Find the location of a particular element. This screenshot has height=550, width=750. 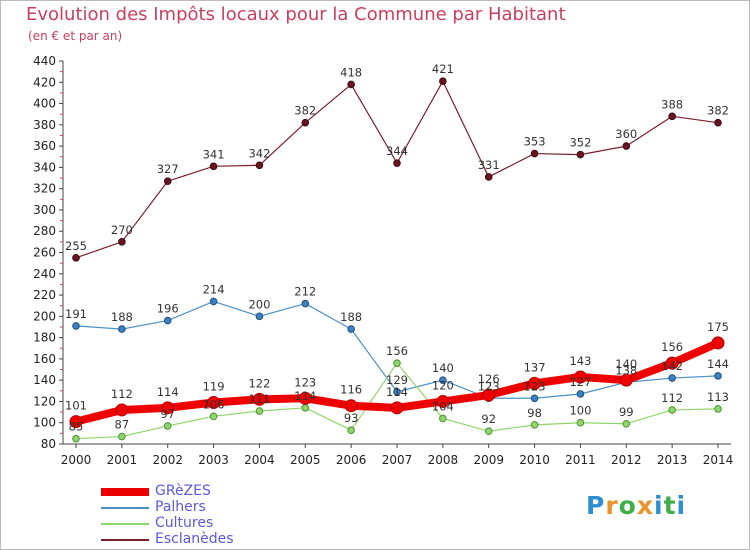

logo-letter: x is located at coordinates (645, 505).